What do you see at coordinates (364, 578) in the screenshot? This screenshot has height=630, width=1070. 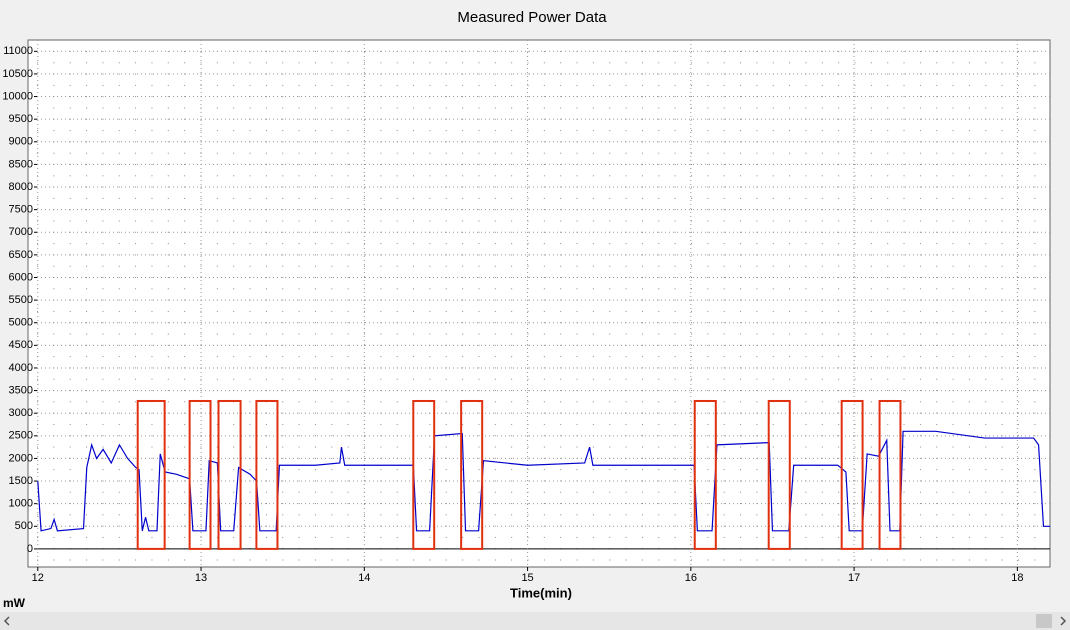 I see `x-tick-label: 14` at bounding box center [364, 578].